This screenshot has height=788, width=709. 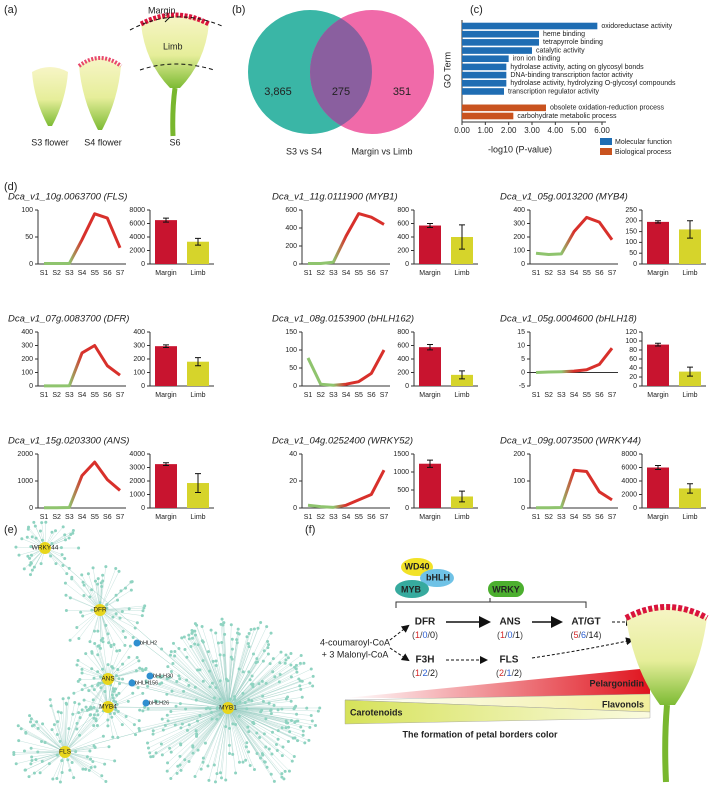 I want to click on category-label: heme binding, so click(x=564, y=34).